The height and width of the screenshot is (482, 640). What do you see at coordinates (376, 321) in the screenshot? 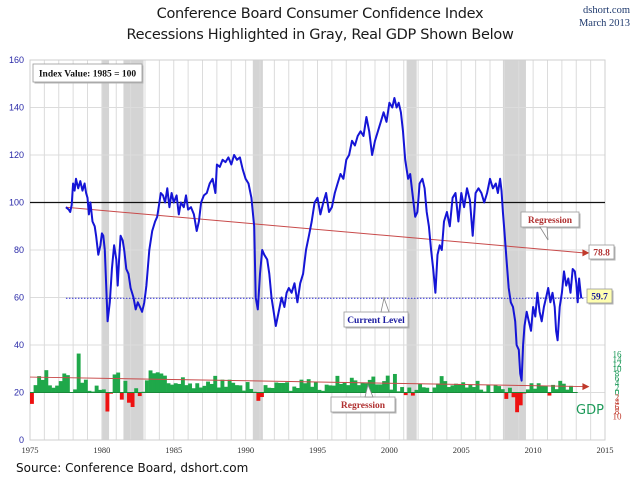
I see `current-level-callout-text: Current Level` at bounding box center [376, 321].